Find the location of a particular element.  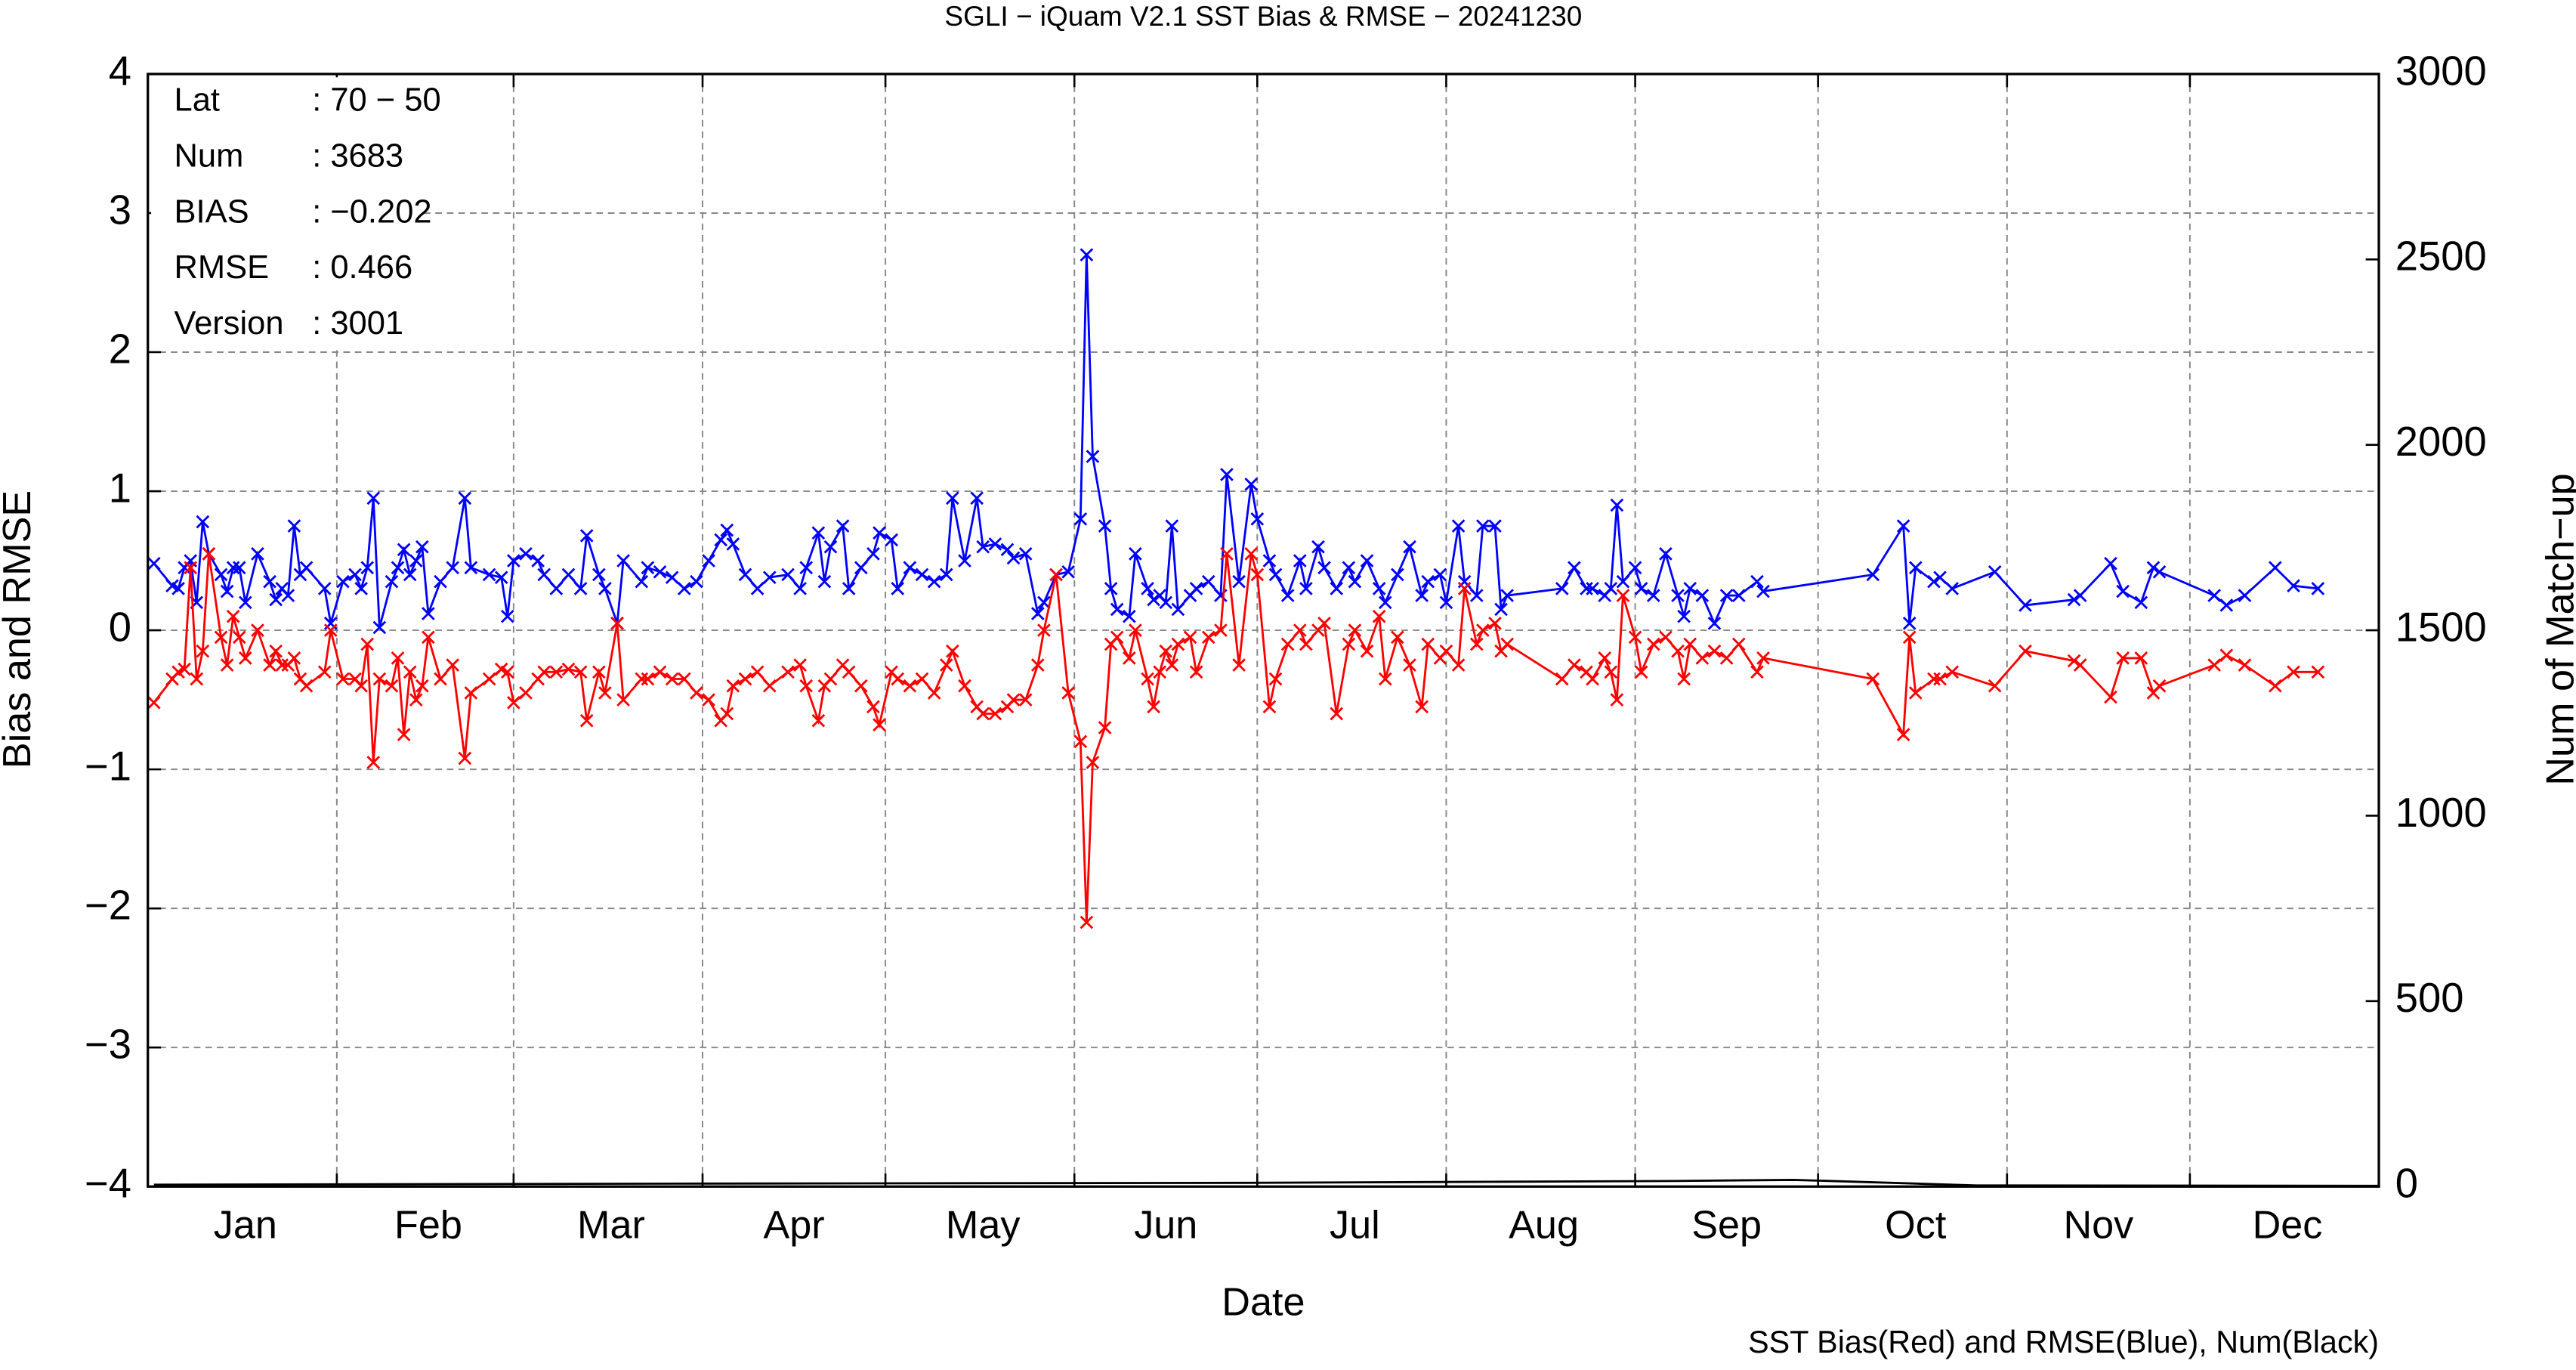

x-tick-label: Mar is located at coordinates (611, 1225).